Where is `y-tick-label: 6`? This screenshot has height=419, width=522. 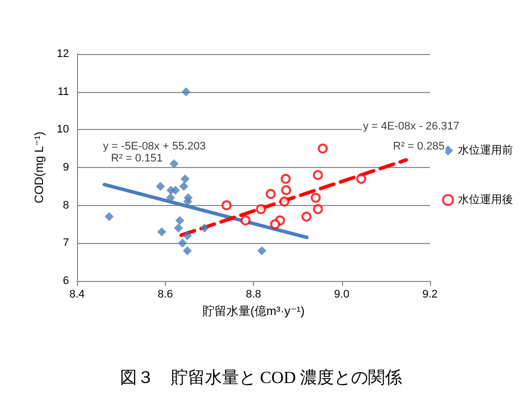
y-tick-label: 6 is located at coordinates (65, 281).